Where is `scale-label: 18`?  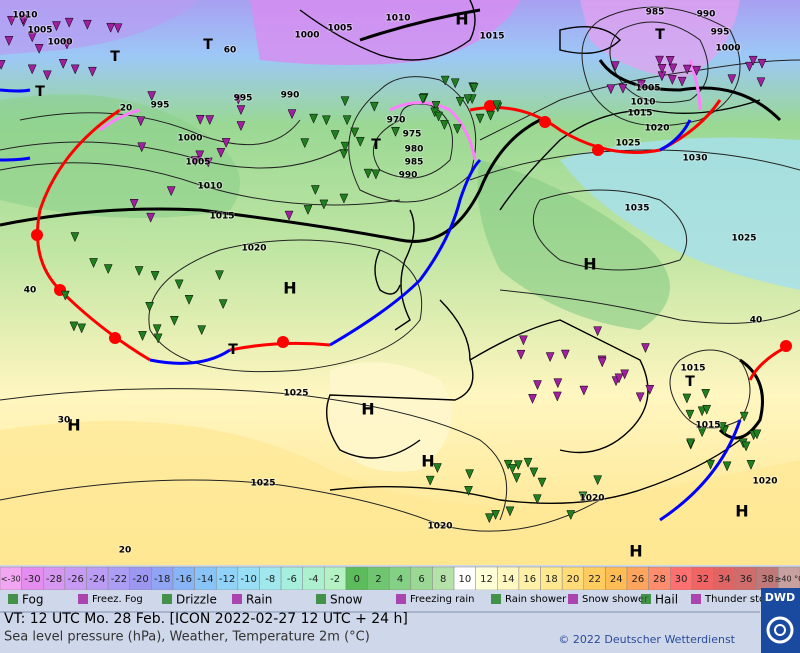 scale-label: 18 is located at coordinates (551, 579).